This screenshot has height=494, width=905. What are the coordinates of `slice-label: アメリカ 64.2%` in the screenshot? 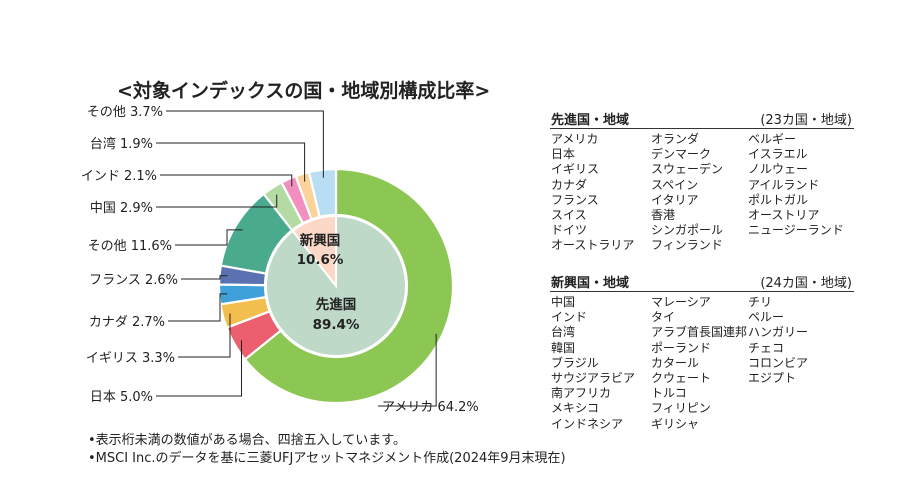 It's located at (430, 407).